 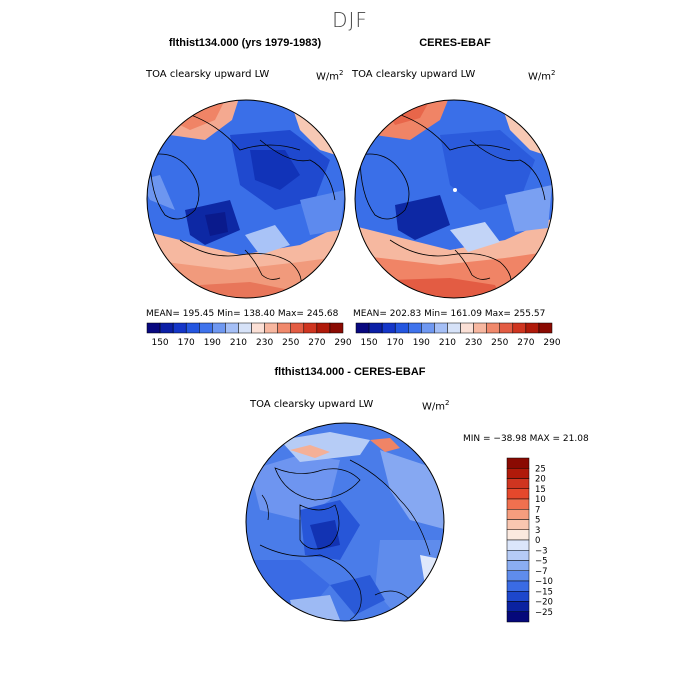 I want to click on panel2-colorbar: 150 170 190 210 230 250 270 290, so click(x=458, y=335).